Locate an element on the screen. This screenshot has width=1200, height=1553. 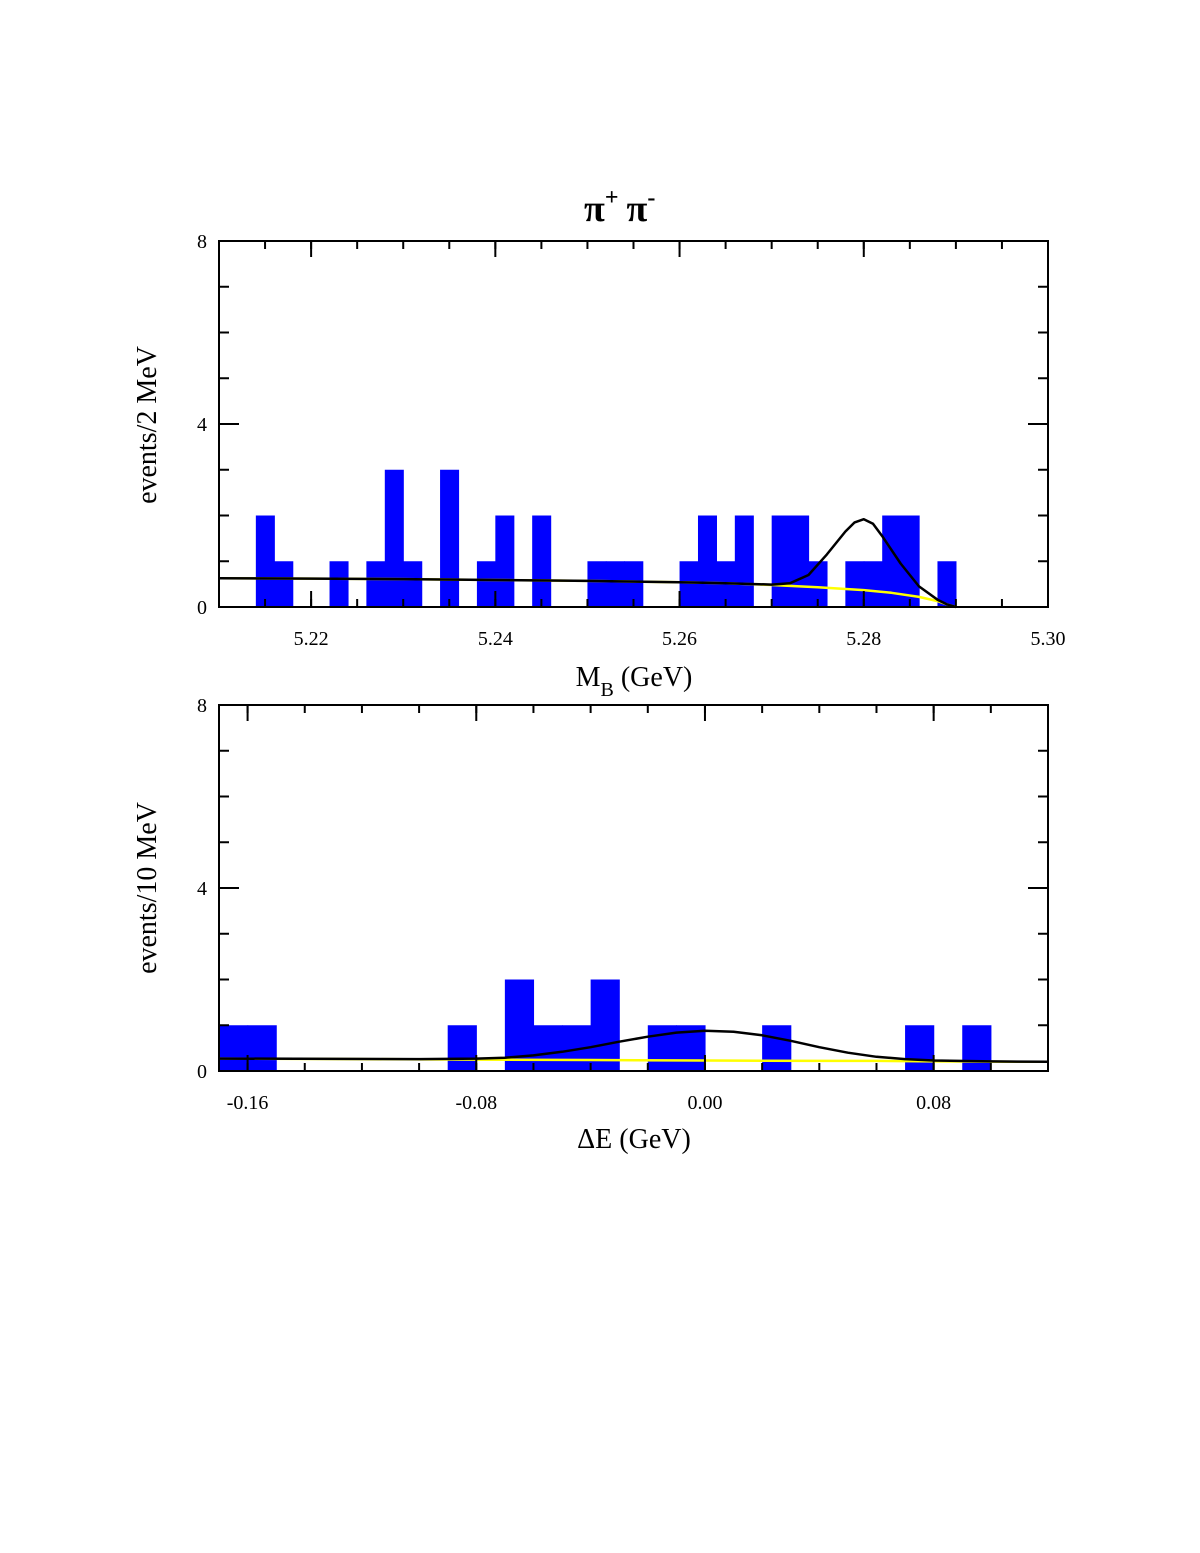
de-x-tick-label: 0.08 is located at coordinates (933, 1103).